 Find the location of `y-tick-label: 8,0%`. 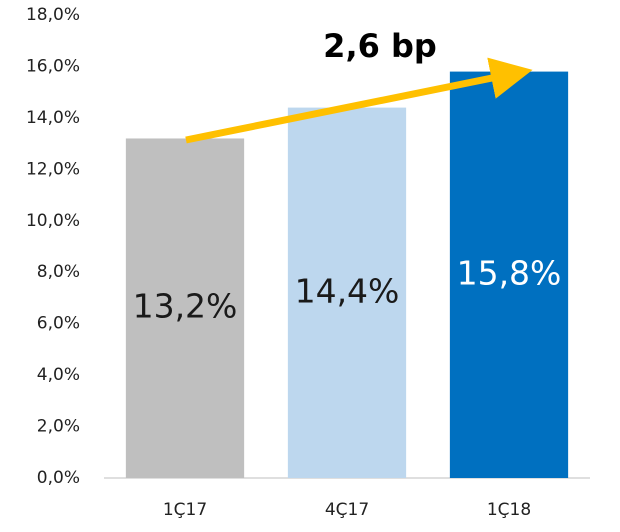

y-tick-label: 8,0% is located at coordinates (58, 272).